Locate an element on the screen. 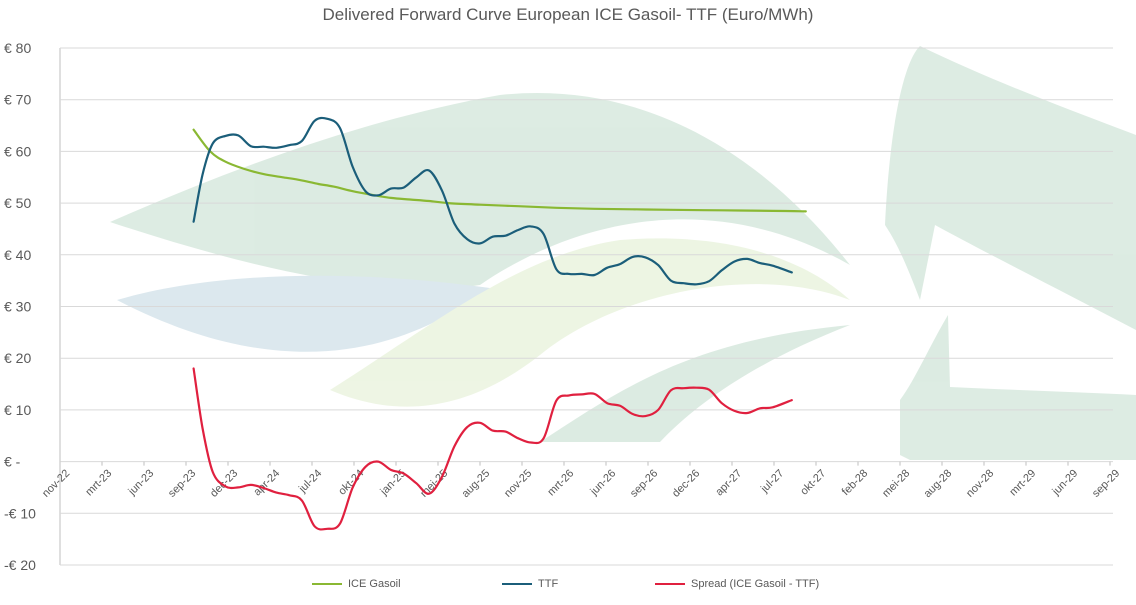 This screenshot has height=605, width=1136. legend-item-ttf: TTF is located at coordinates (530, 584).